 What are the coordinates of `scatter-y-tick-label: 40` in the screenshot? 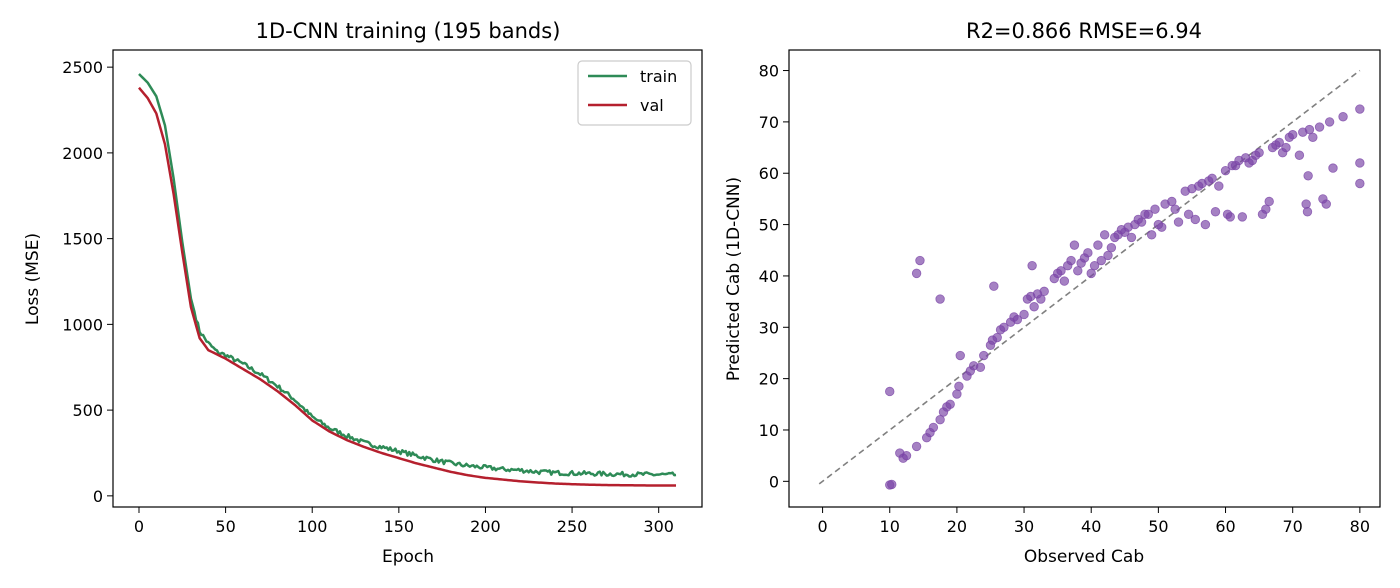 It's located at (769, 276).